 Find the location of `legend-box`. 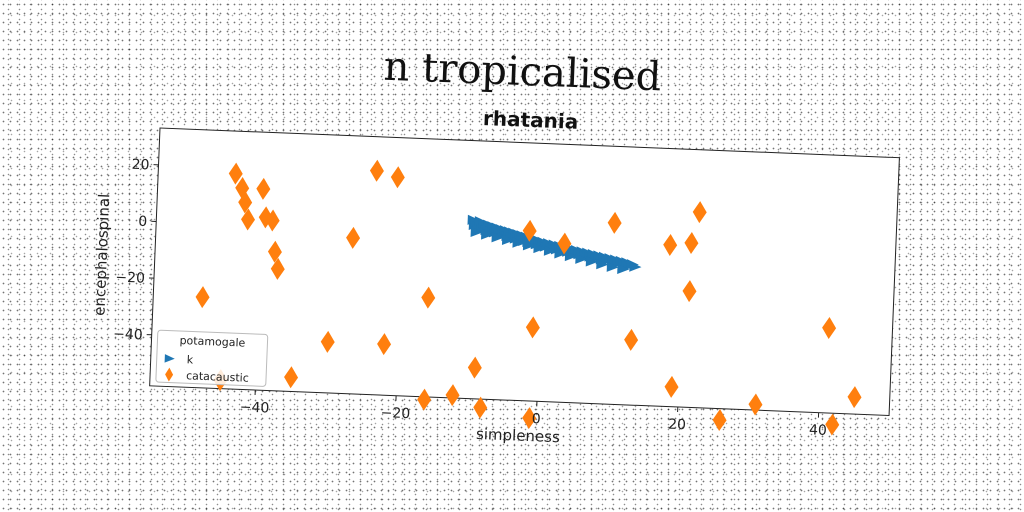

legend-box is located at coordinates (212, 358).